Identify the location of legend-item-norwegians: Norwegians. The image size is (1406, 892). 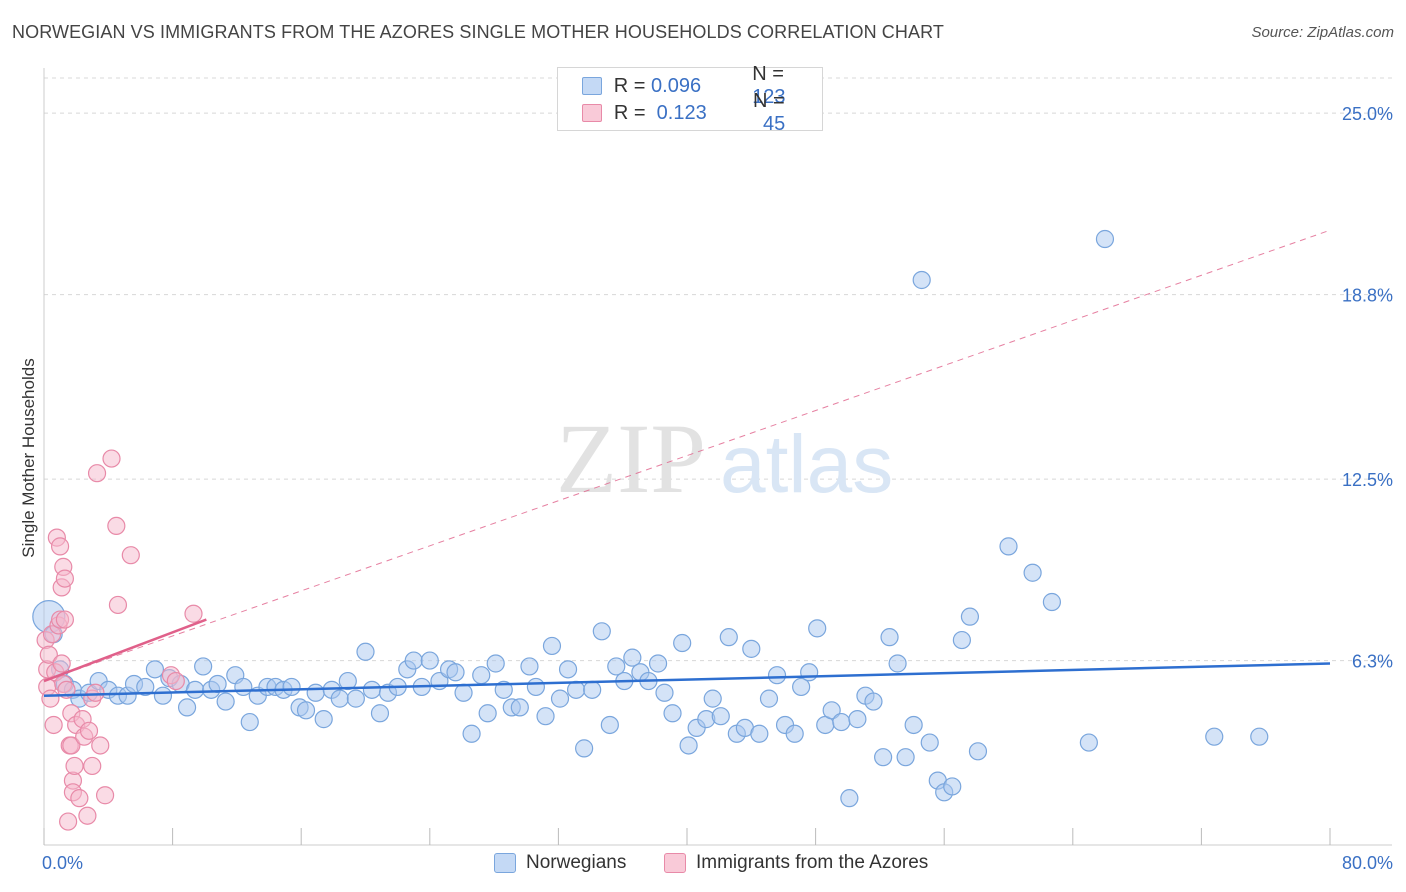
(560, 863).